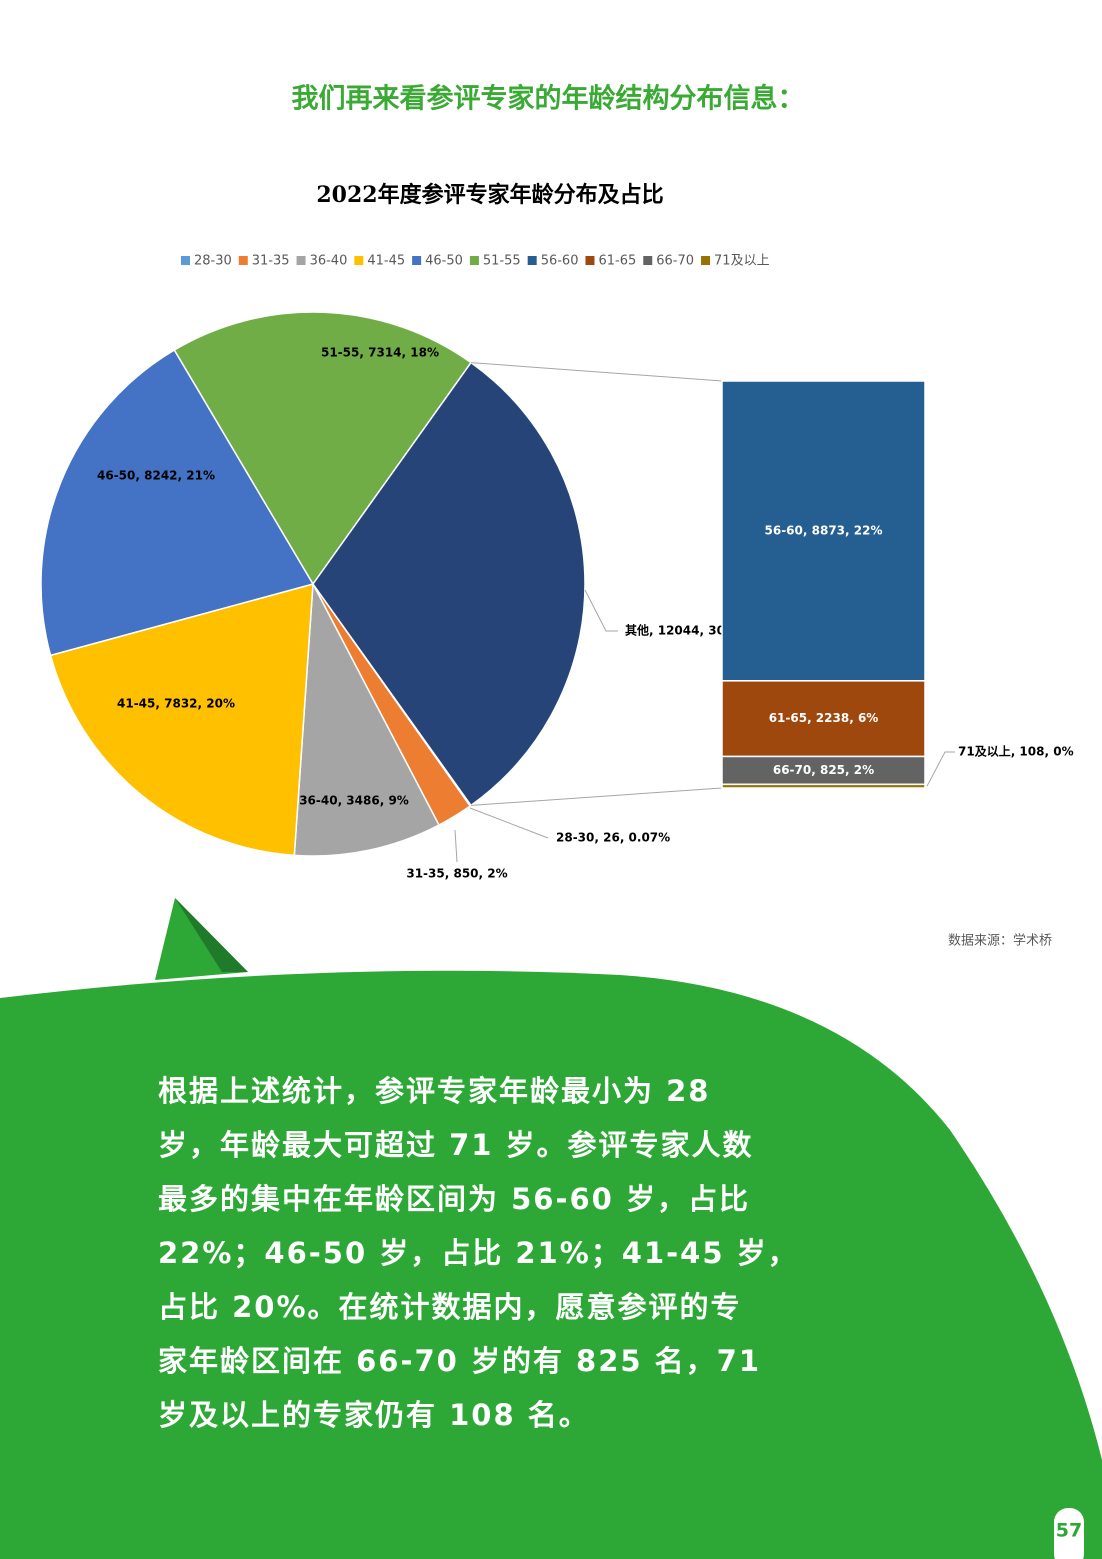 This screenshot has width=1102, height=1559. What do you see at coordinates (374, 1415) in the screenshot?
I see `paragraph-line: 岁及以上的专家仍有 108 名。` at bounding box center [374, 1415].